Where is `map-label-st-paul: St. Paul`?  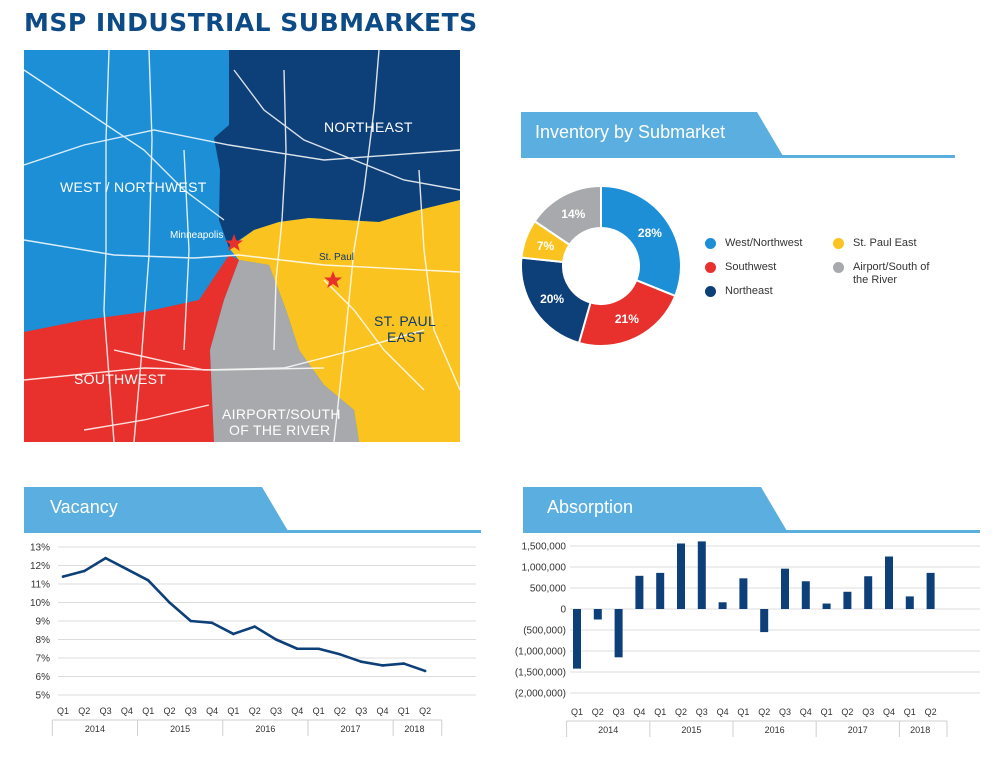
map-label-st-paul: St. Paul is located at coordinates (337, 257).